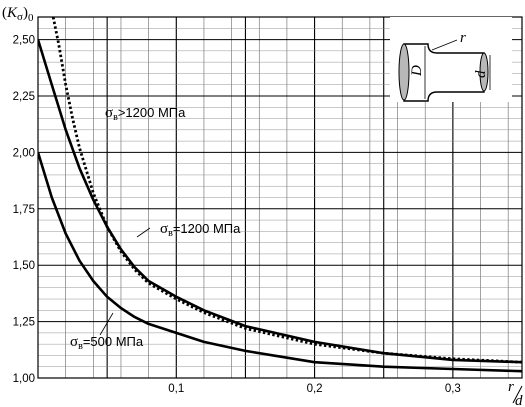  I want to click on svg-text: d, so click(519, 400).